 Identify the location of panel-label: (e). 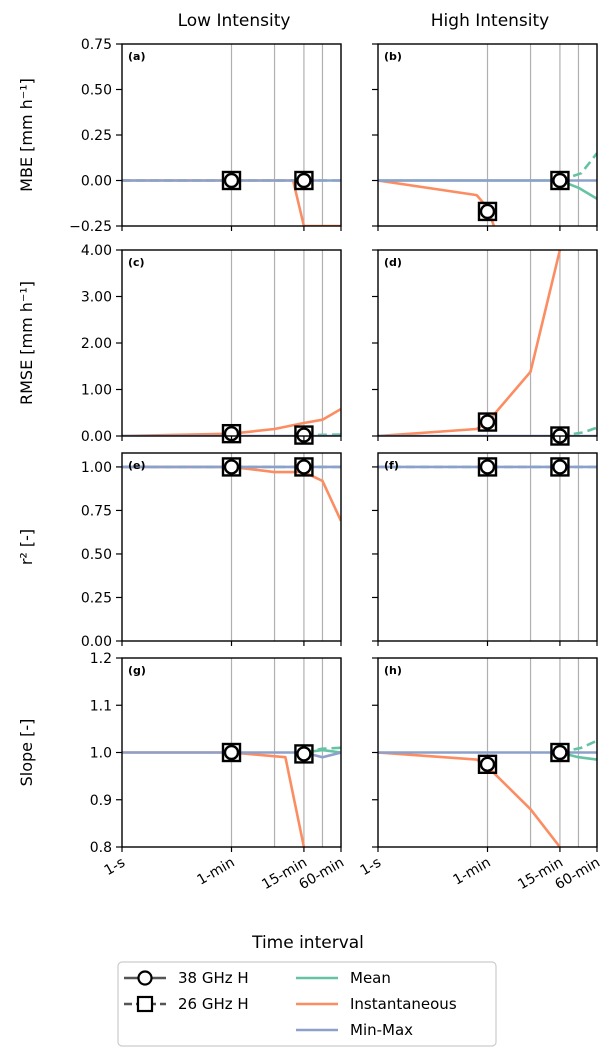
(137, 465).